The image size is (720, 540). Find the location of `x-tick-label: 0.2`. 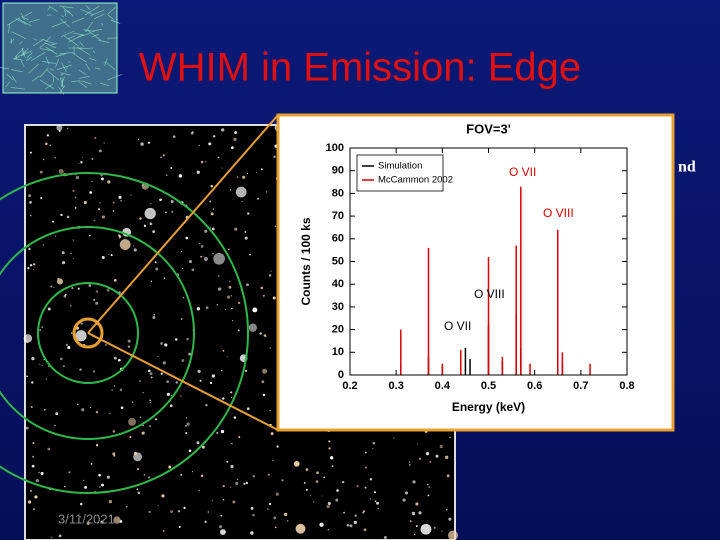

x-tick-label: 0.2 is located at coordinates (349, 386).